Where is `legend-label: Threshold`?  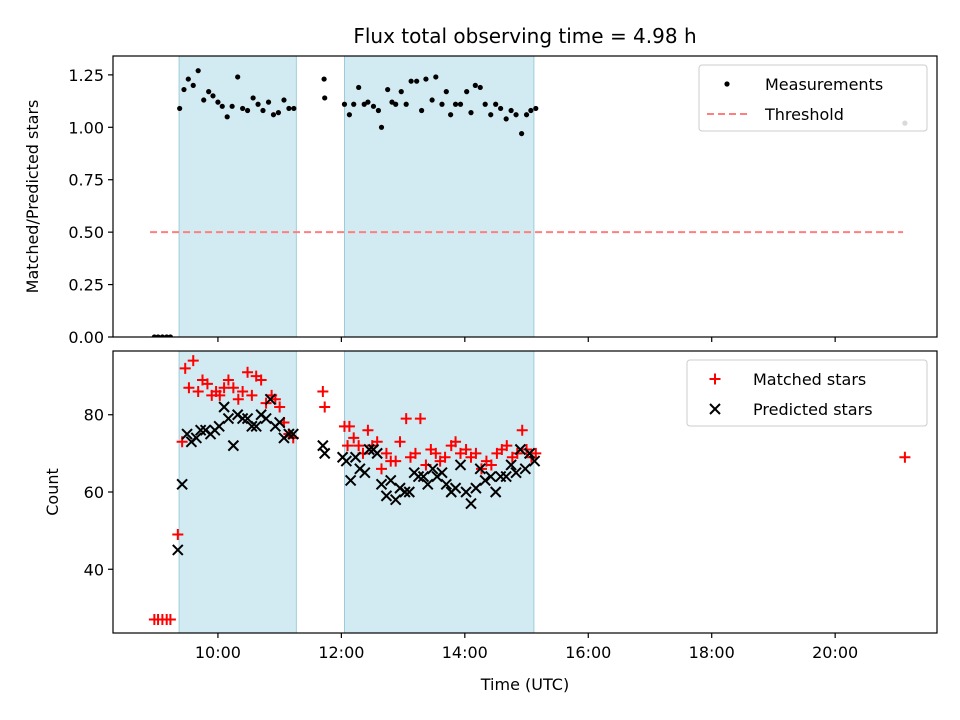
legend-label: Threshold is located at coordinates (804, 114).